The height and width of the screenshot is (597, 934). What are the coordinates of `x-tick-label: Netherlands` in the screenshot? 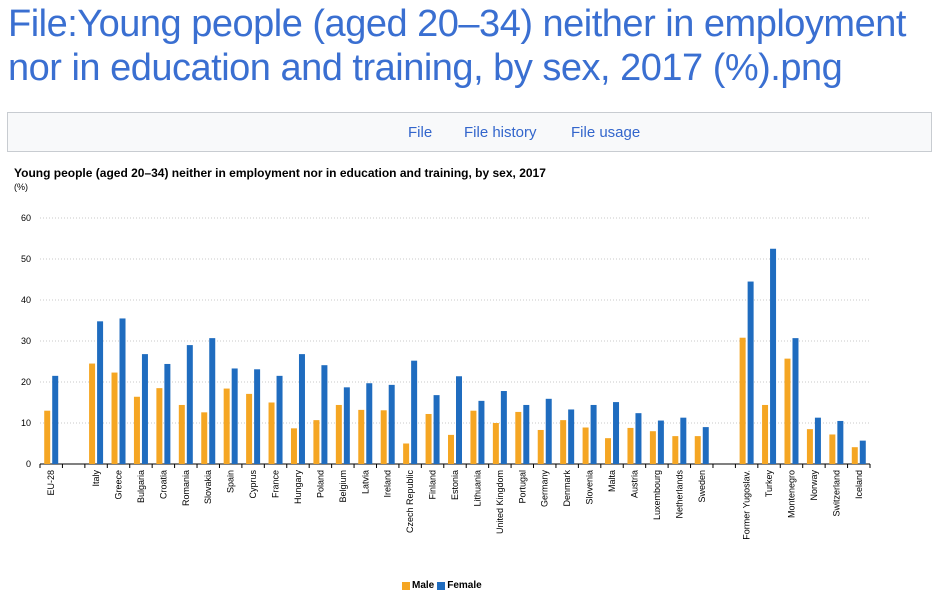 It's located at (679, 494).